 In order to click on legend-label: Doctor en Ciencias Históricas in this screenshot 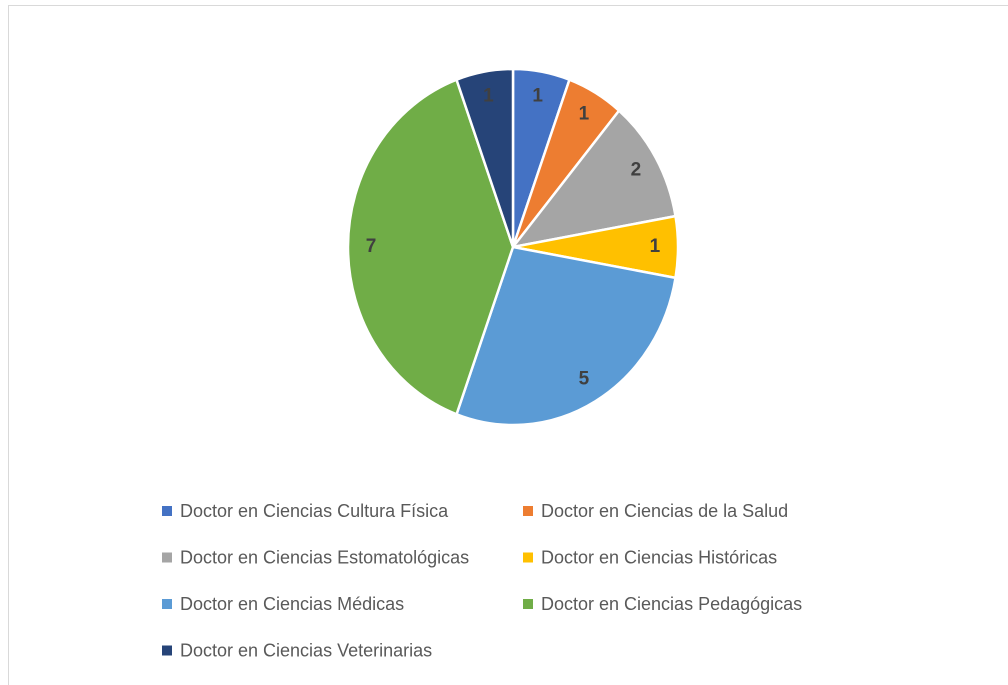, I will do `click(659, 557)`.